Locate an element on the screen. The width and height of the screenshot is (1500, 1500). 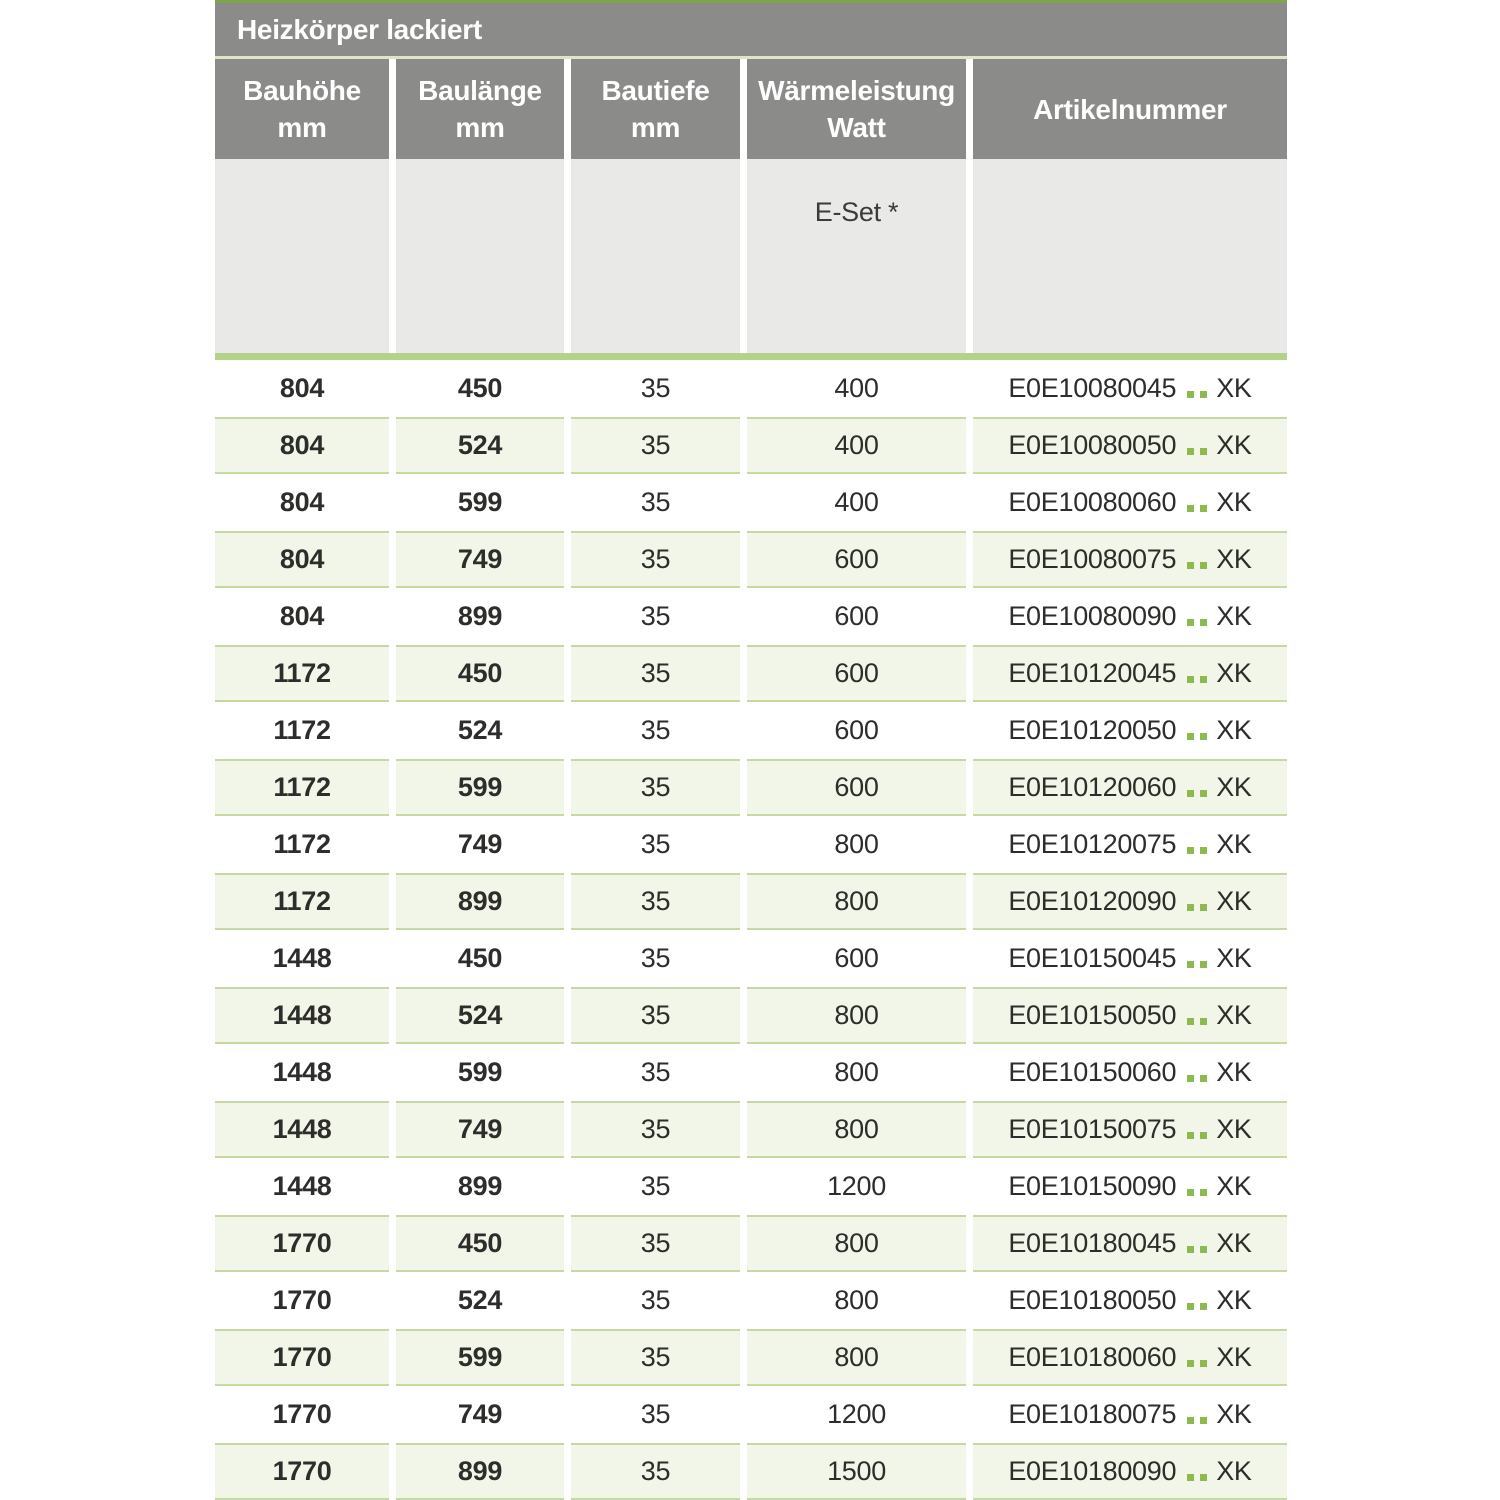
artikel-prefix: E0E10180090 is located at coordinates (1092, 1471).